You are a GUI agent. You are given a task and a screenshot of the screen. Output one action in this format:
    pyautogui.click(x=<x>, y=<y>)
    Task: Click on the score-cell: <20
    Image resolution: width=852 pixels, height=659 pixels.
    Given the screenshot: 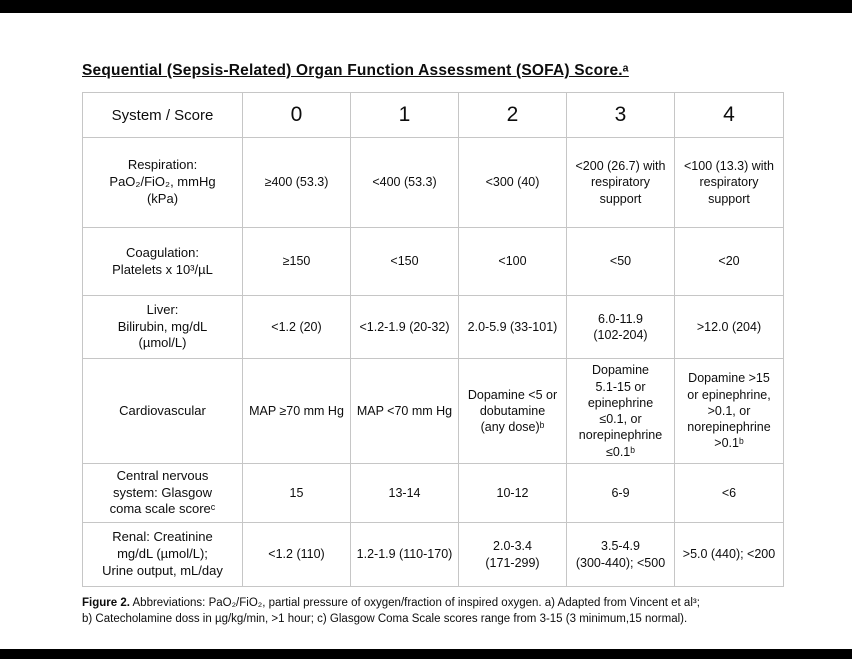 What is the action you would take?
    pyautogui.click(x=729, y=261)
    